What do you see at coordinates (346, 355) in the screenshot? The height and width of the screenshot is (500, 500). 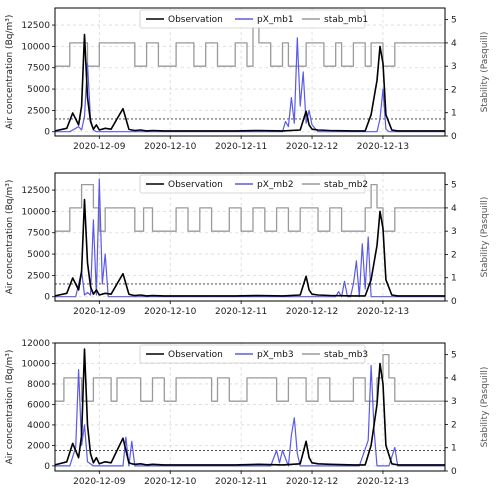 I see `legend-label: stab_mb3` at bounding box center [346, 355].